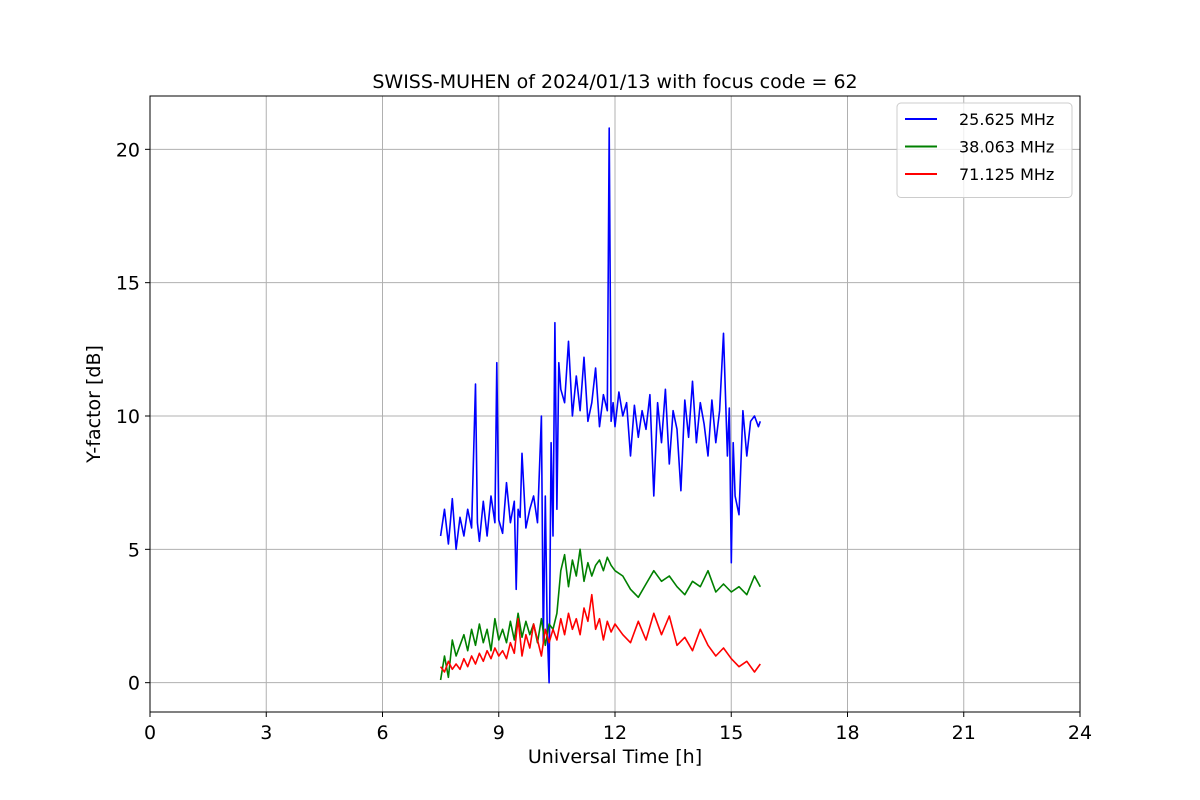 The width and height of the screenshot is (1200, 800). Describe the element at coordinates (128, 284) in the screenshot. I see `y-tick-label: 15` at that location.